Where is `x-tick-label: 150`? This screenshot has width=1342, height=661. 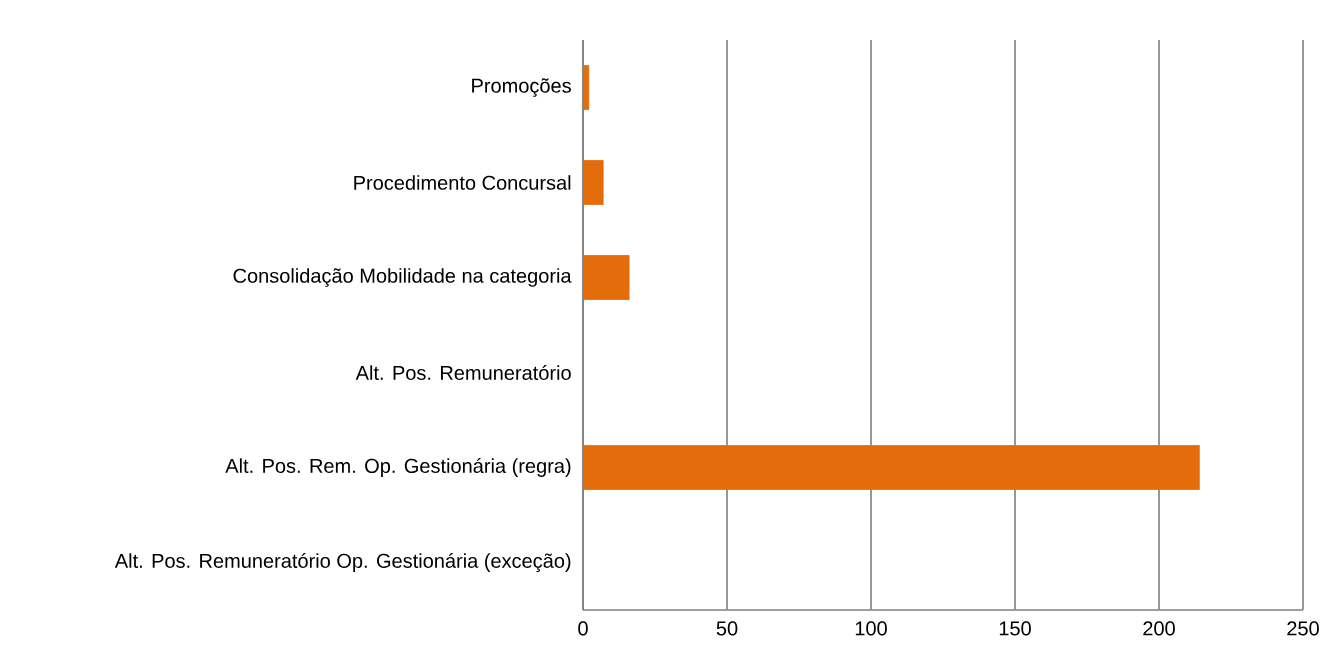 x-tick-label: 150 is located at coordinates (1015, 628).